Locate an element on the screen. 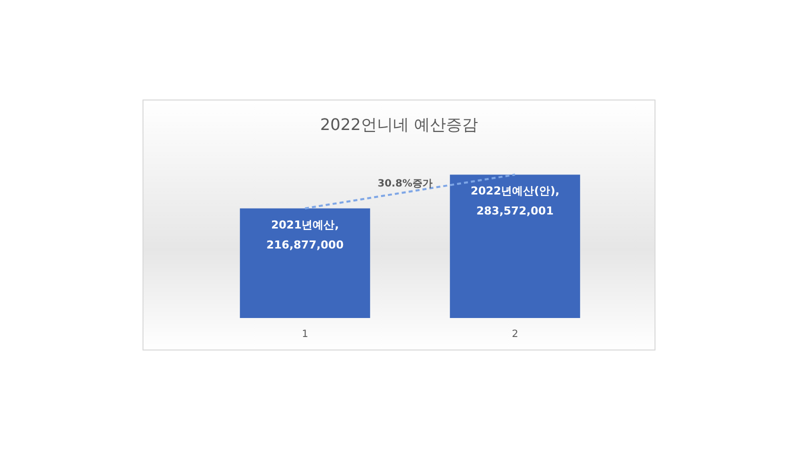 The height and width of the screenshot is (449, 800). data-label: 2022년예산(안), 283,572,001 is located at coordinates (515, 201).